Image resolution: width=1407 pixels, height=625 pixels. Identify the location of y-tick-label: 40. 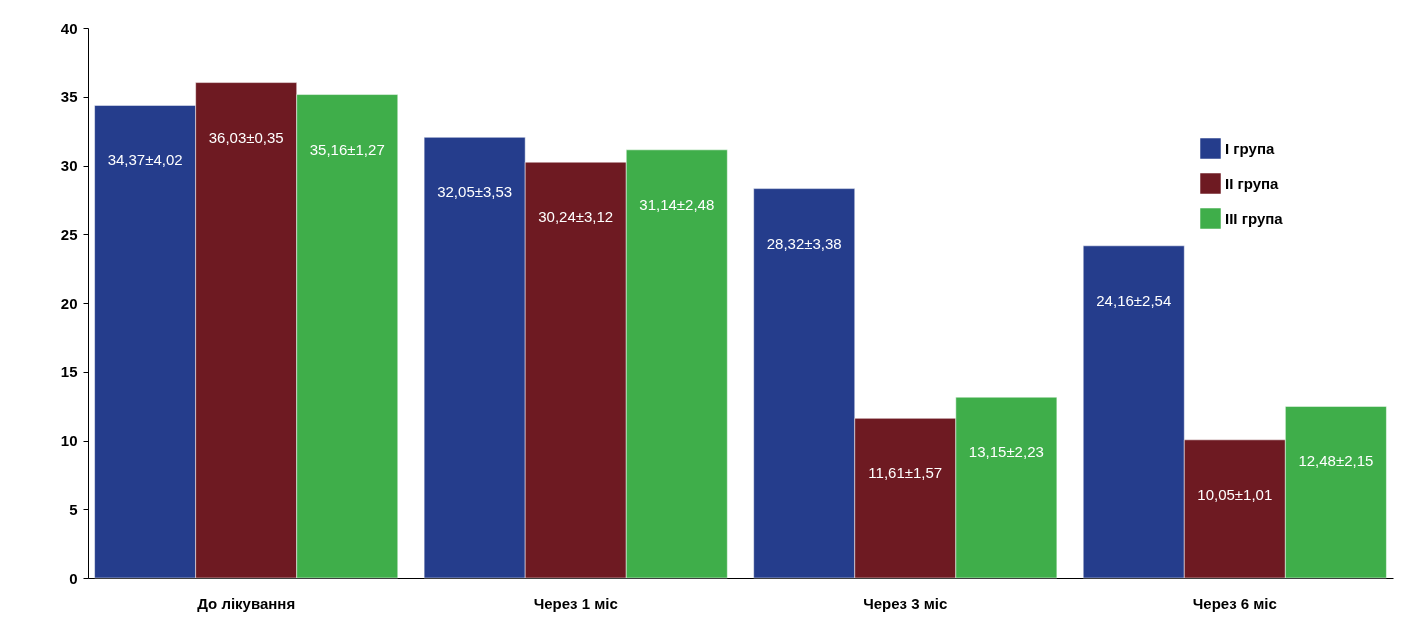
(69, 28).